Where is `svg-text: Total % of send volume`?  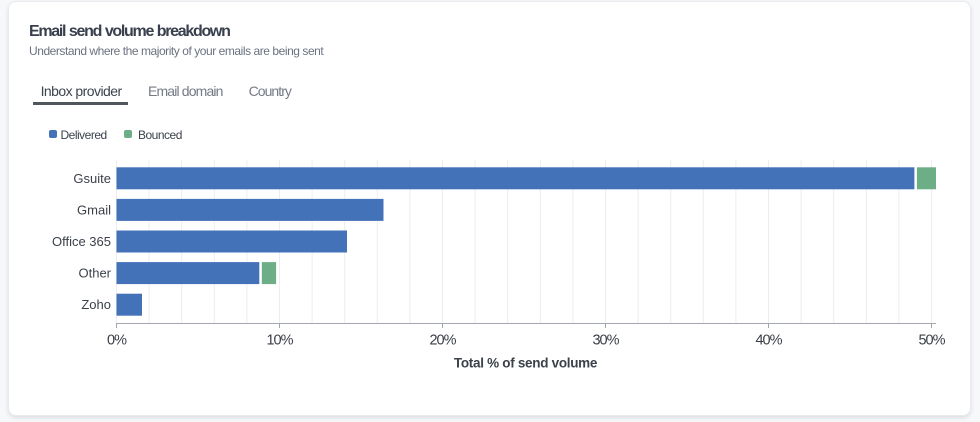
svg-text: Total % of send volume is located at coordinates (526, 363).